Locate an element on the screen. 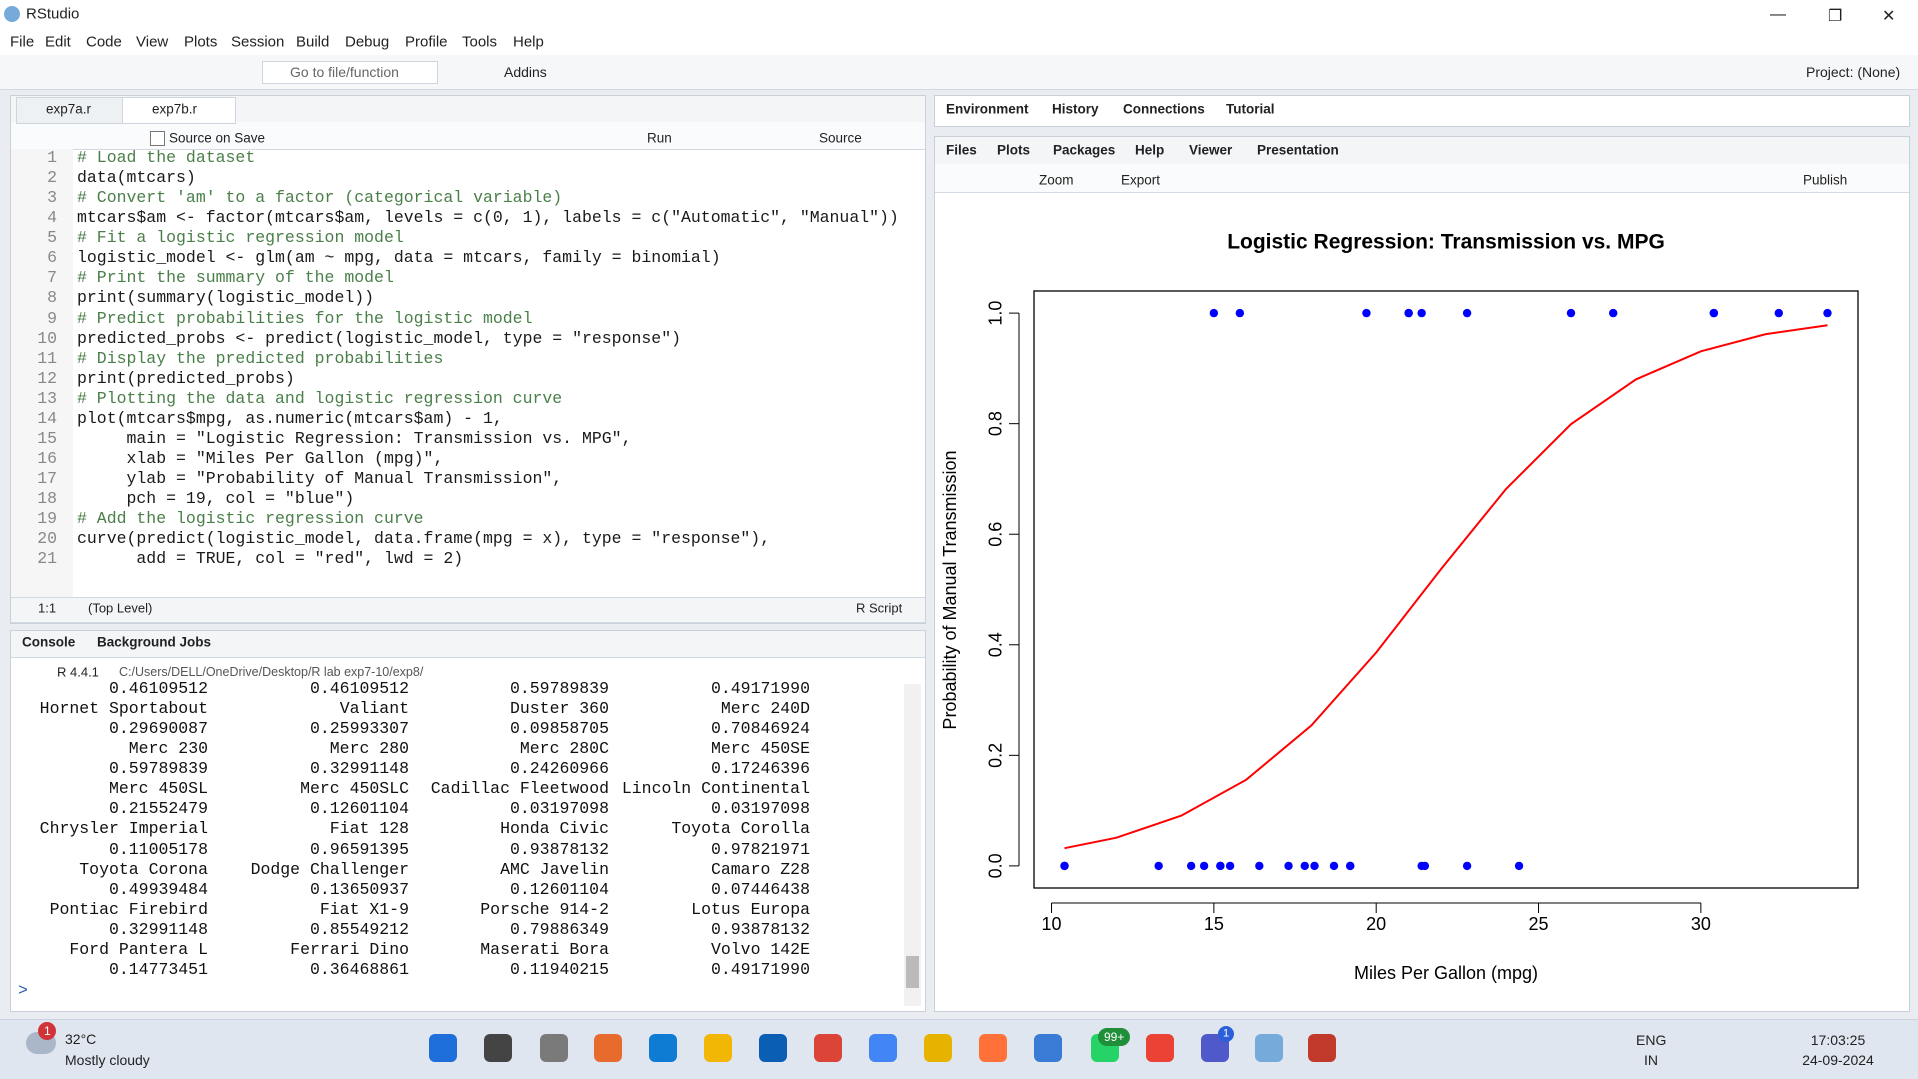  code-line: # Display the predicted probabilities is located at coordinates (260, 358).